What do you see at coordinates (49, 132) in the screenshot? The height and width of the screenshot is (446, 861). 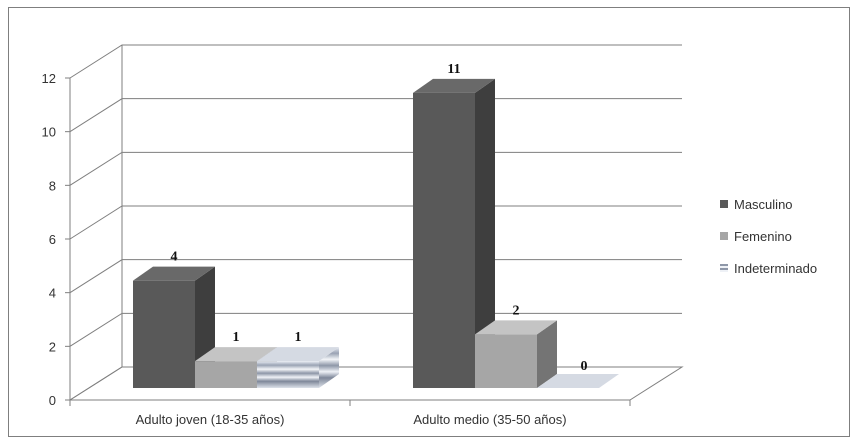 I see `y-tick-label: 10` at bounding box center [49, 132].